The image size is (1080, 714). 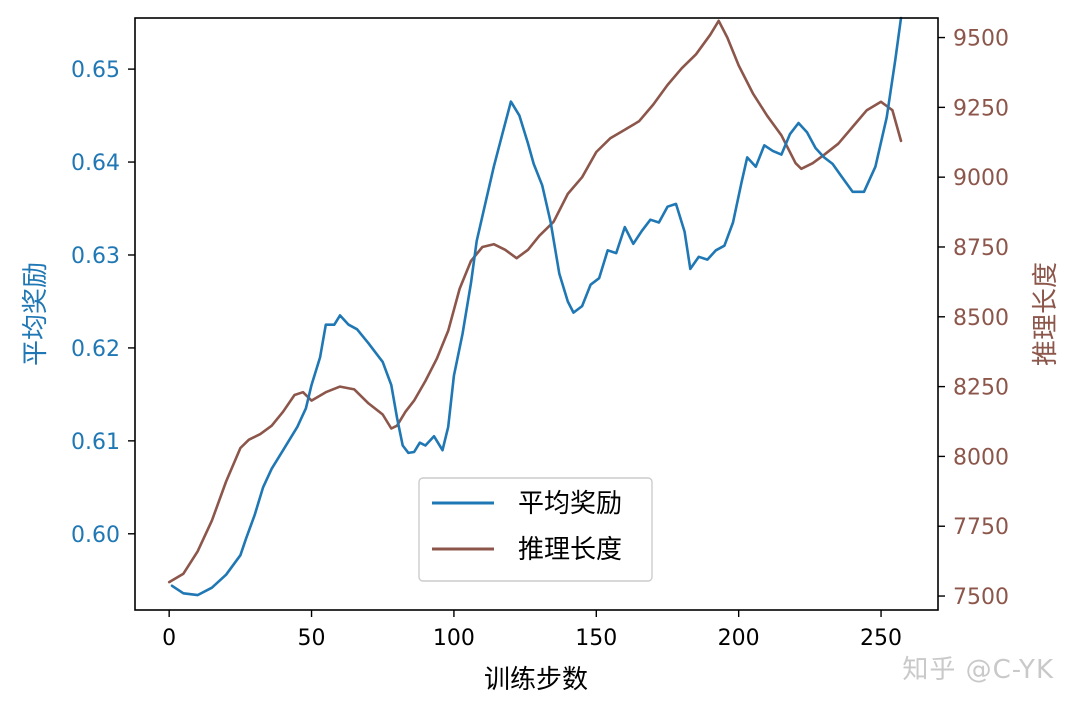 I want to click on x-tick-label: 150, so click(x=596, y=638).